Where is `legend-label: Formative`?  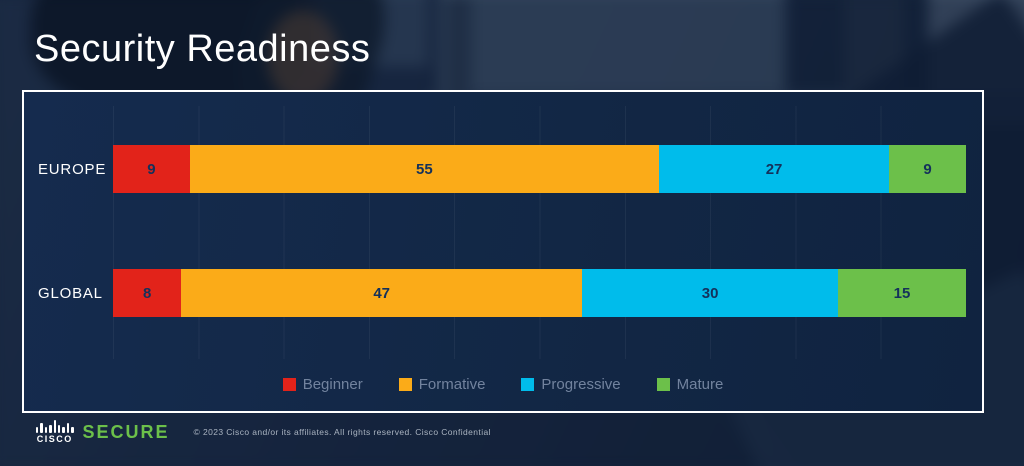
legend-label: Formative is located at coordinates (452, 384).